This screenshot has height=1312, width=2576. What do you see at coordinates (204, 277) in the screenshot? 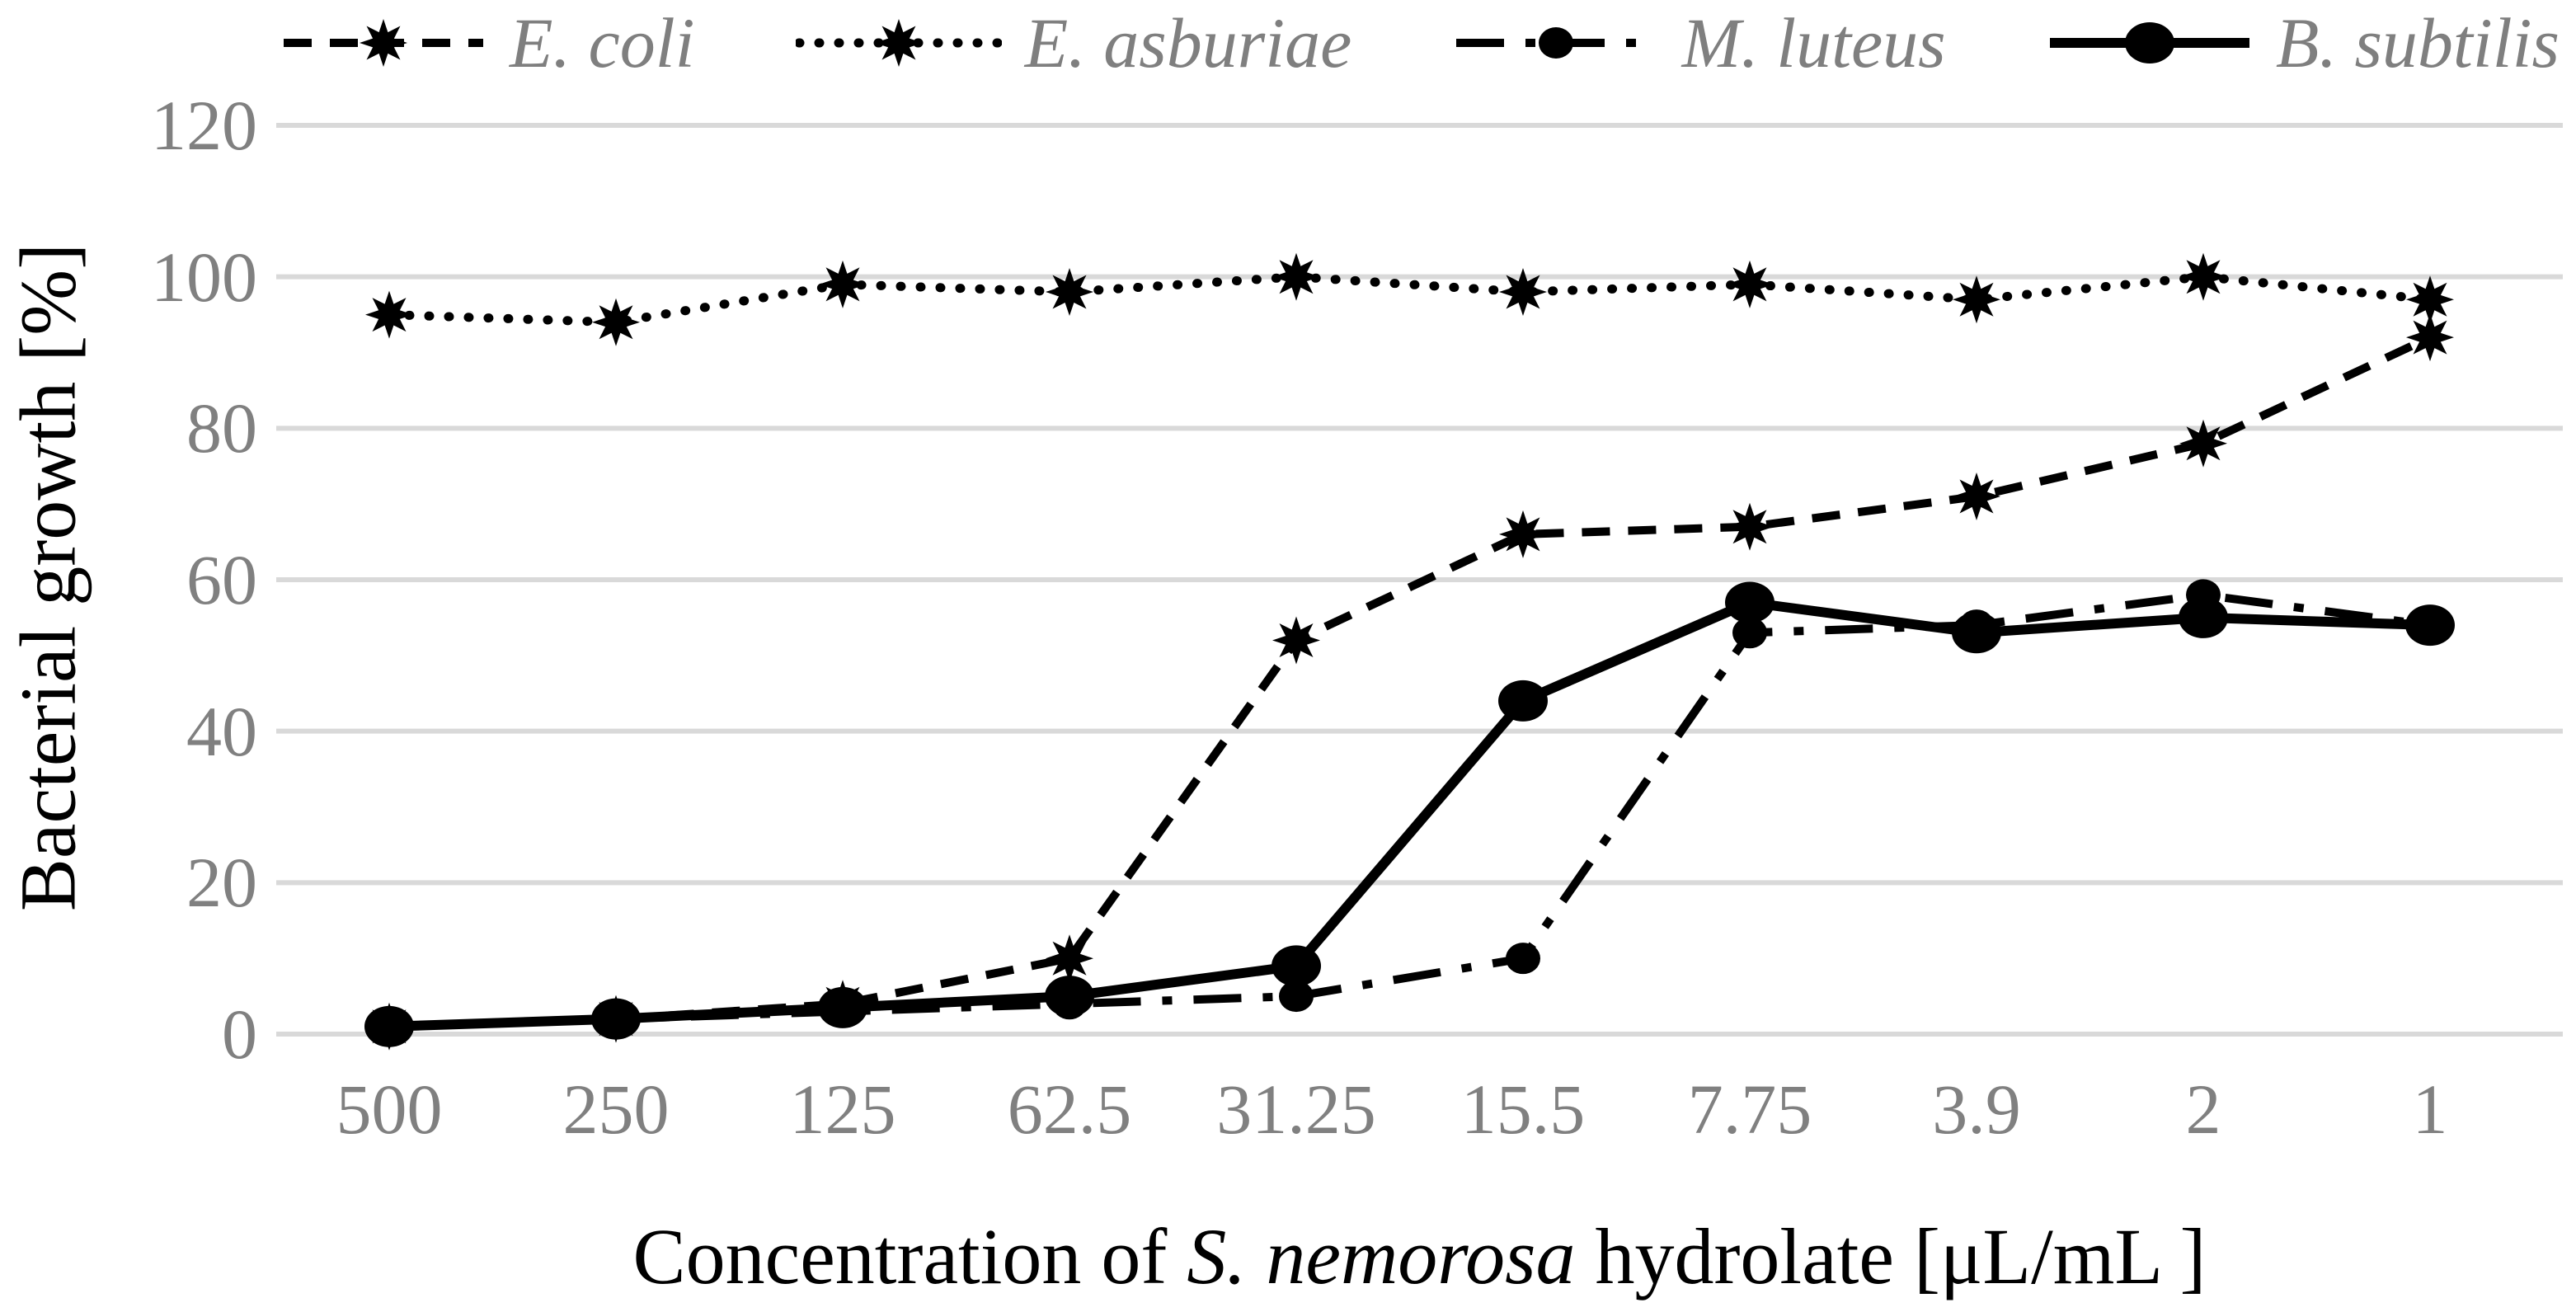
I see `y-tick-label: 100` at bounding box center [204, 277].